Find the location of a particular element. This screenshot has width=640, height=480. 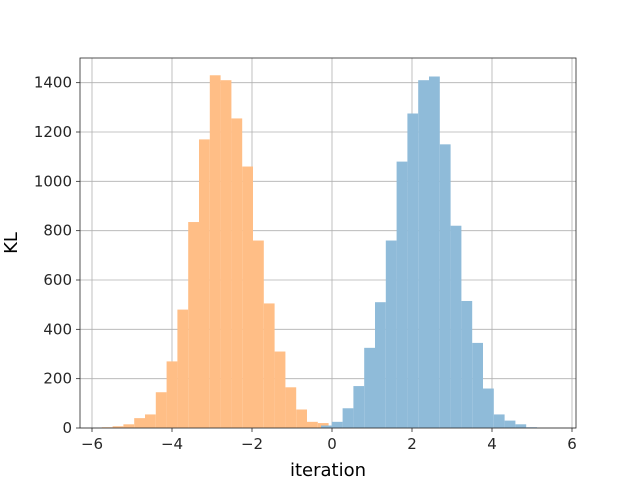

y-tick-label: 1200 is located at coordinates (53, 132).